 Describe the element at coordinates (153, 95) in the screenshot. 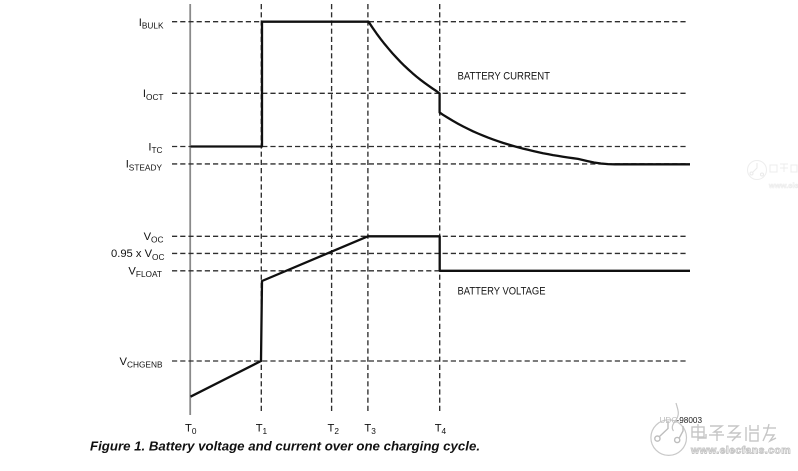

I see `svg-text: IOCT` at that location.